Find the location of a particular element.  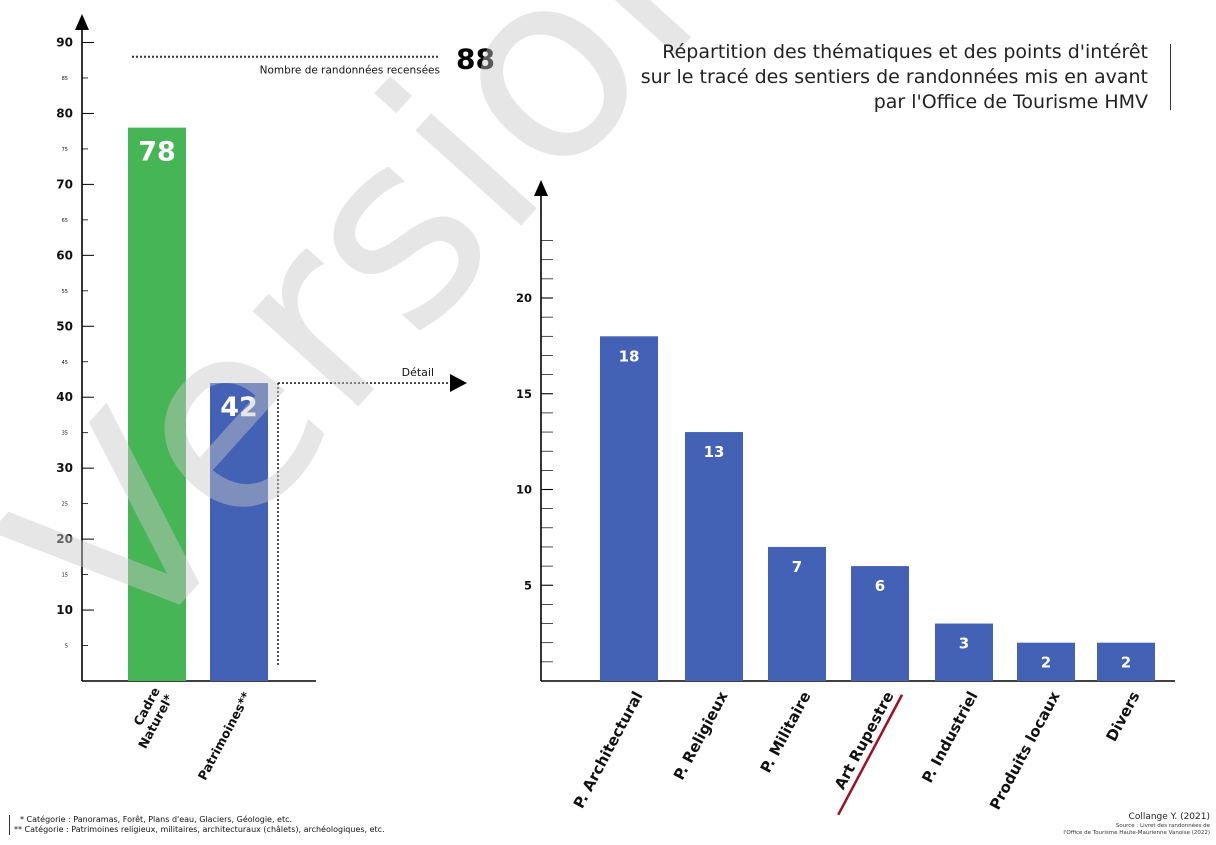

y-minor-label-1: 25 is located at coordinates (65, 505).